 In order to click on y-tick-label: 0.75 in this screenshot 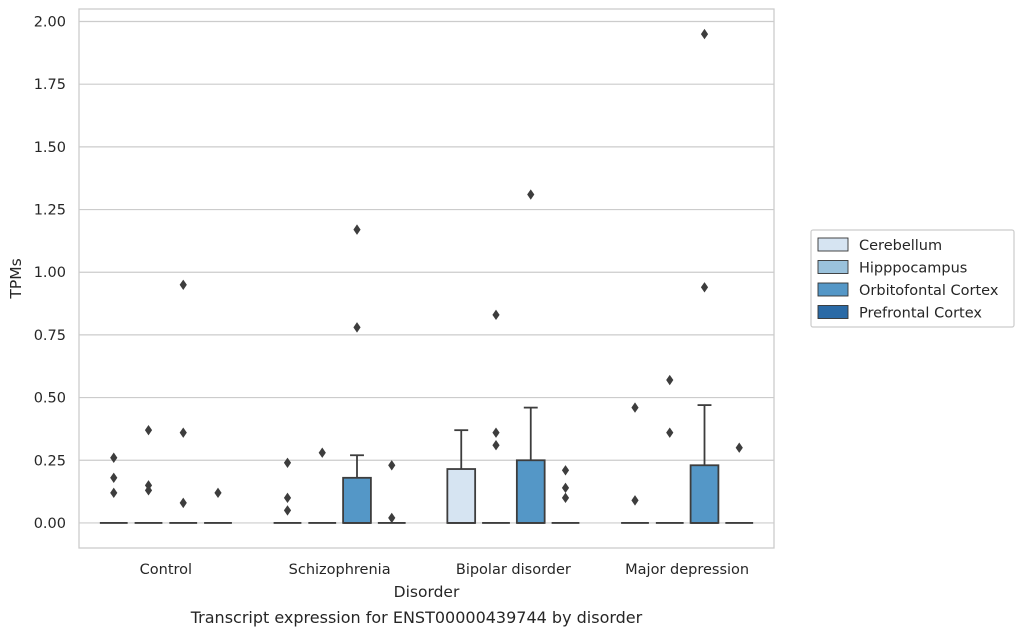, I will do `click(50, 336)`.